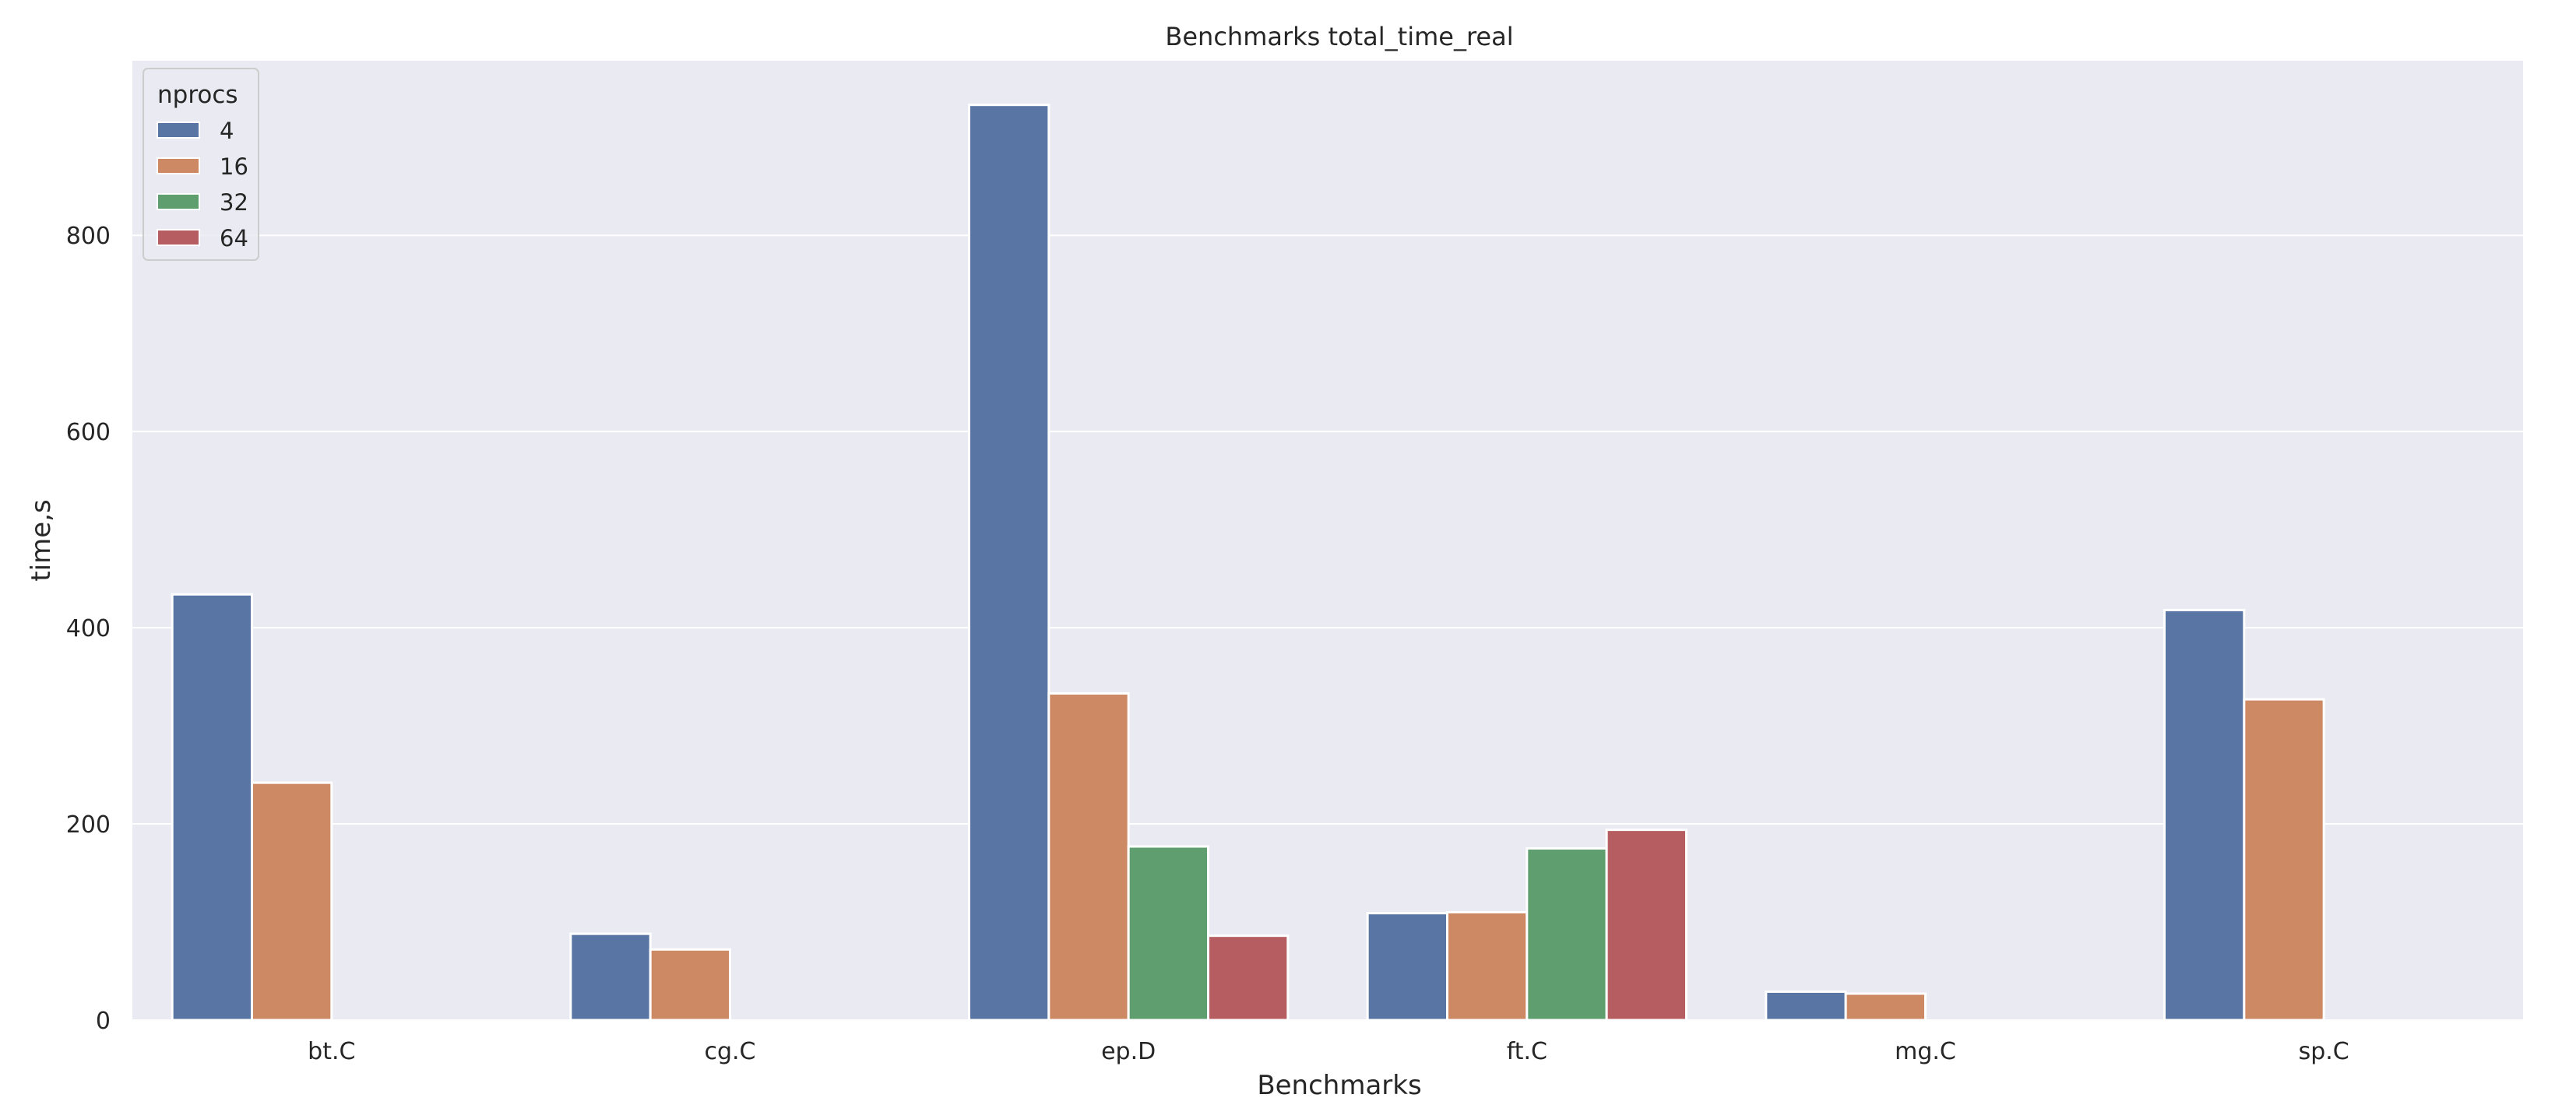 The image size is (2576, 1119). I want to click on bar-ep.D-nprocs-4, so click(1009, 563).